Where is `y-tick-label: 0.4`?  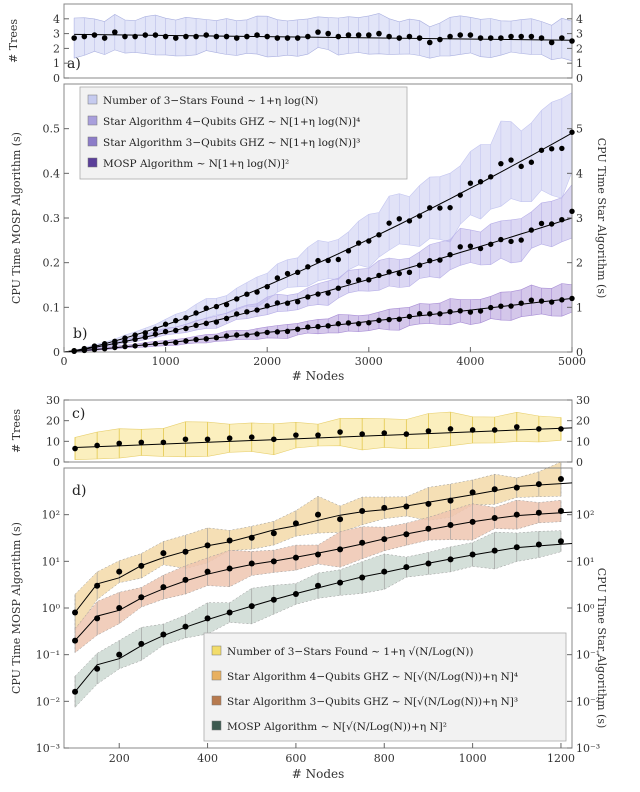
y-tick-label: 0.4 is located at coordinates (52, 173).